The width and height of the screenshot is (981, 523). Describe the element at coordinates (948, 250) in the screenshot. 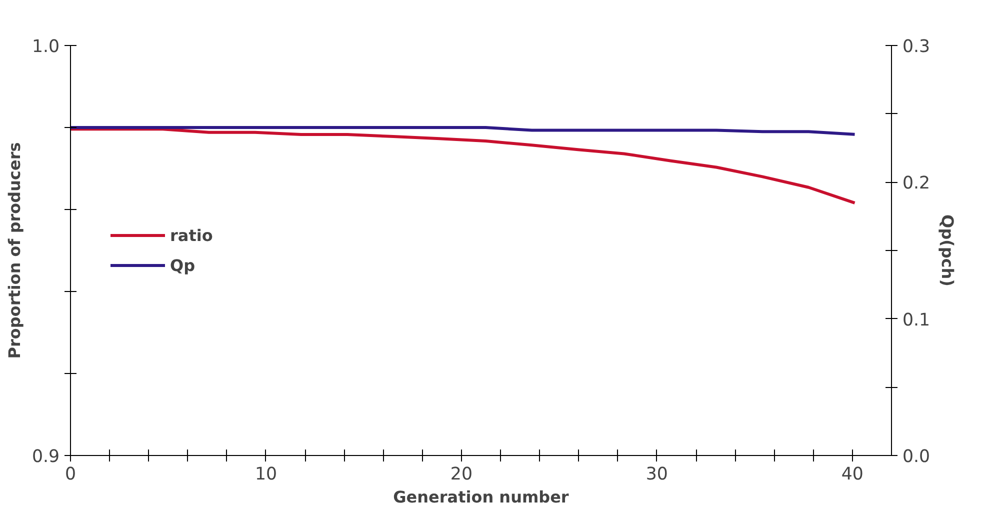

I see `y2-axis-title: Qp(pch)` at that location.